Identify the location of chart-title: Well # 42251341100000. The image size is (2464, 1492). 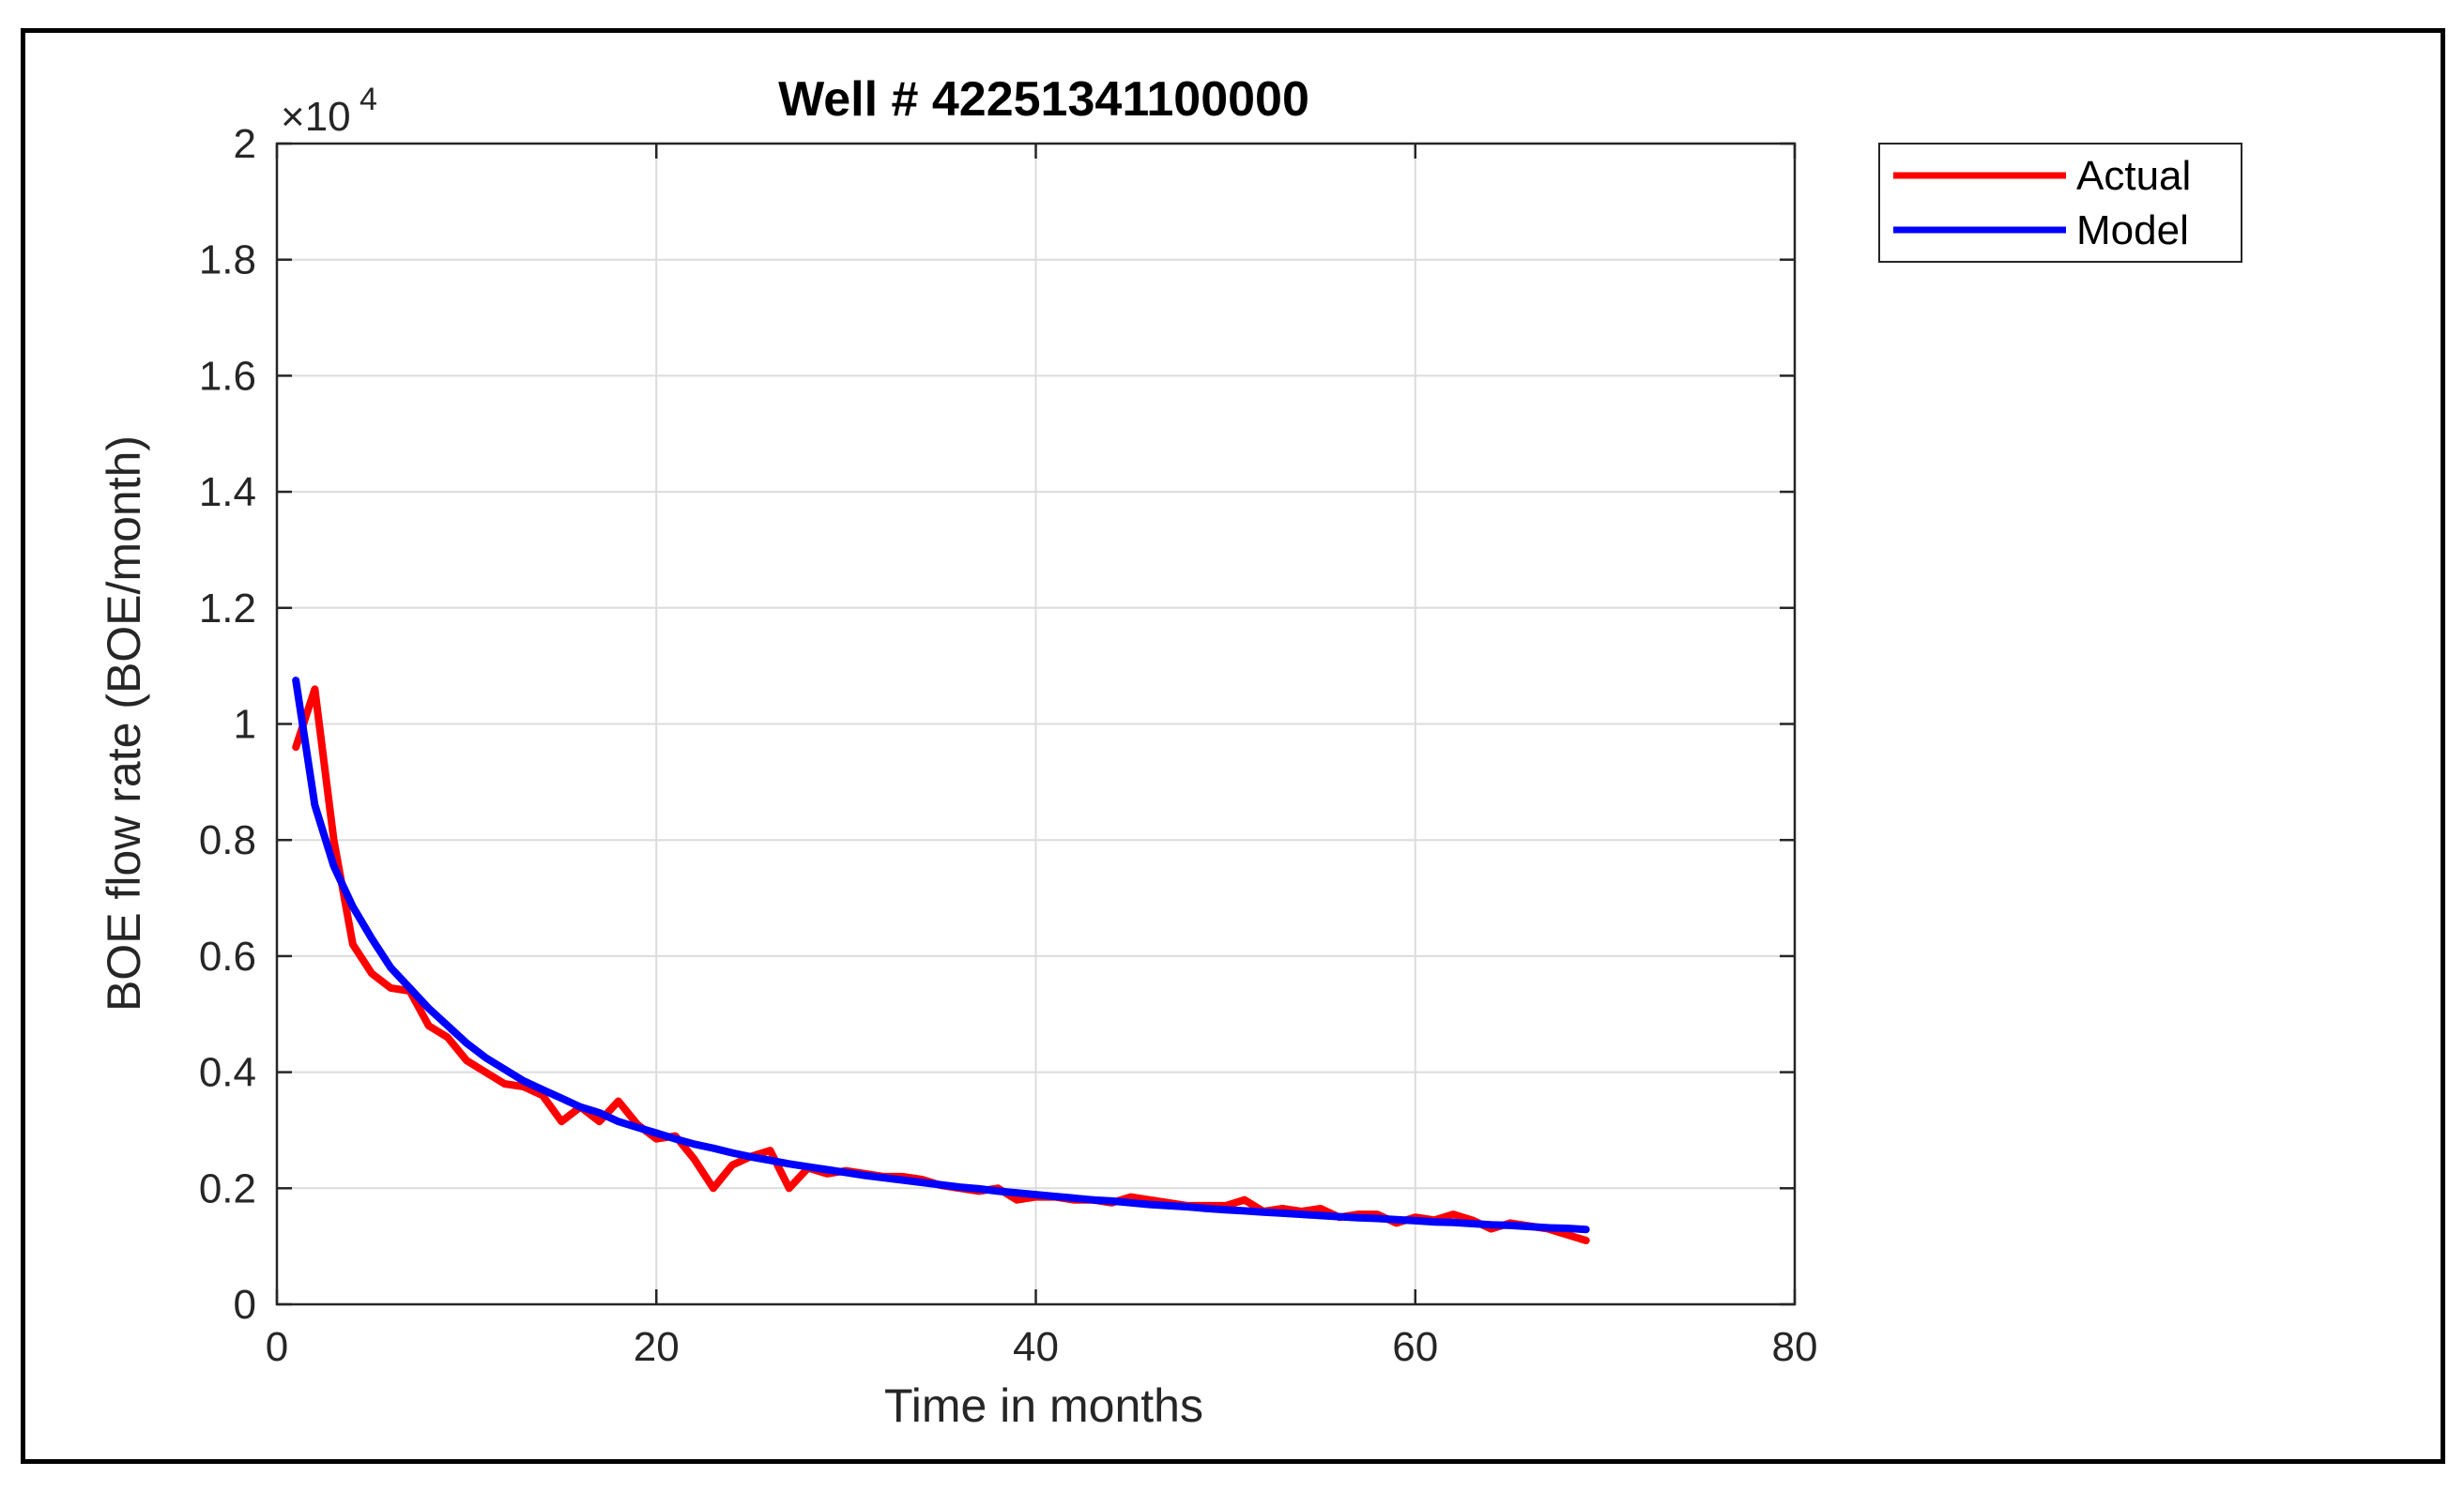
(1043, 99).